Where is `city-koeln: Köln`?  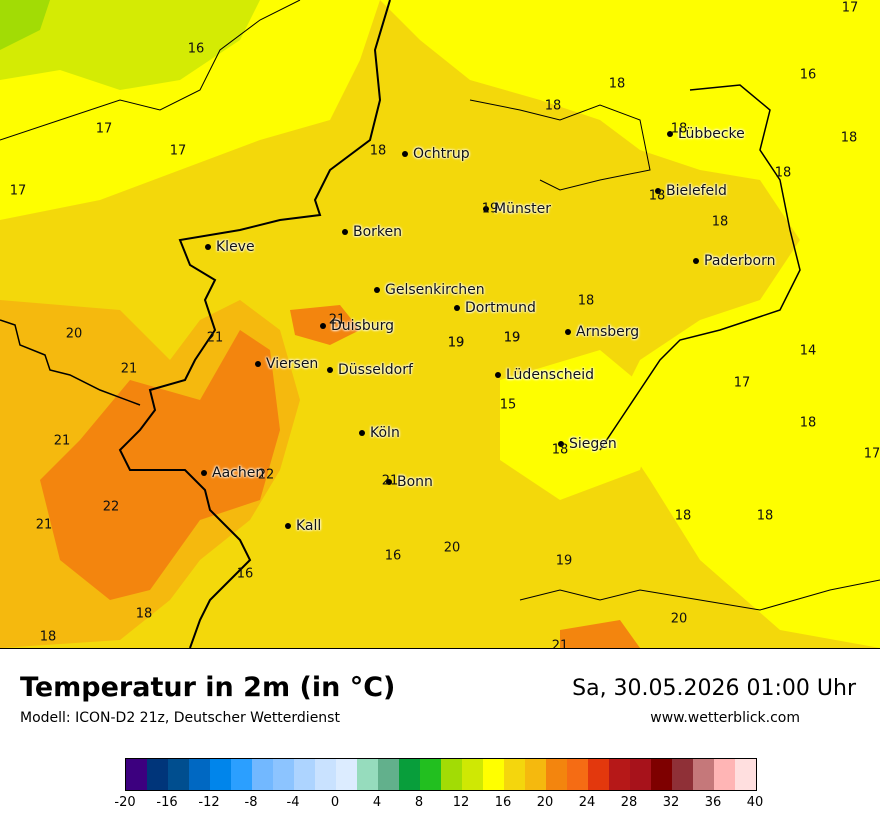 city-koeln: Köln is located at coordinates (379, 433).